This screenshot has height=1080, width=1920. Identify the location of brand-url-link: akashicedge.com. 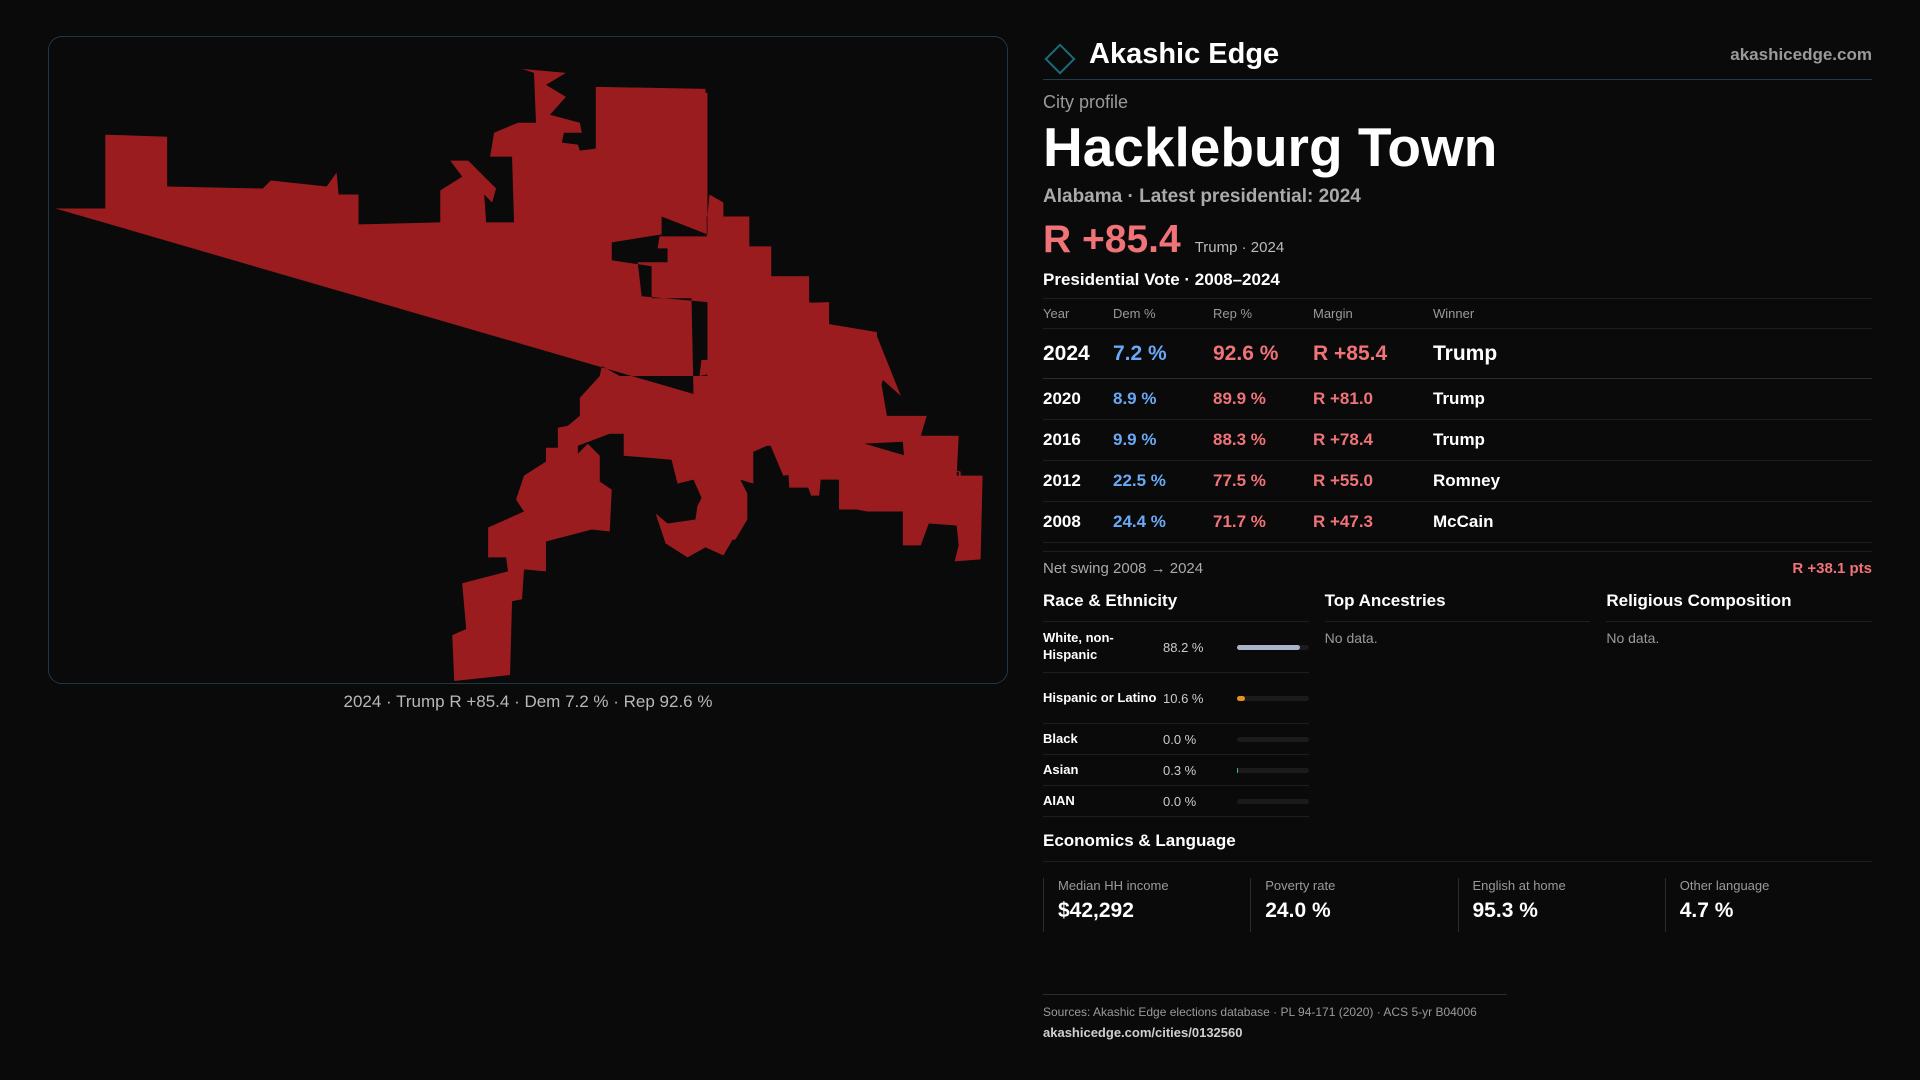
(1801, 54).